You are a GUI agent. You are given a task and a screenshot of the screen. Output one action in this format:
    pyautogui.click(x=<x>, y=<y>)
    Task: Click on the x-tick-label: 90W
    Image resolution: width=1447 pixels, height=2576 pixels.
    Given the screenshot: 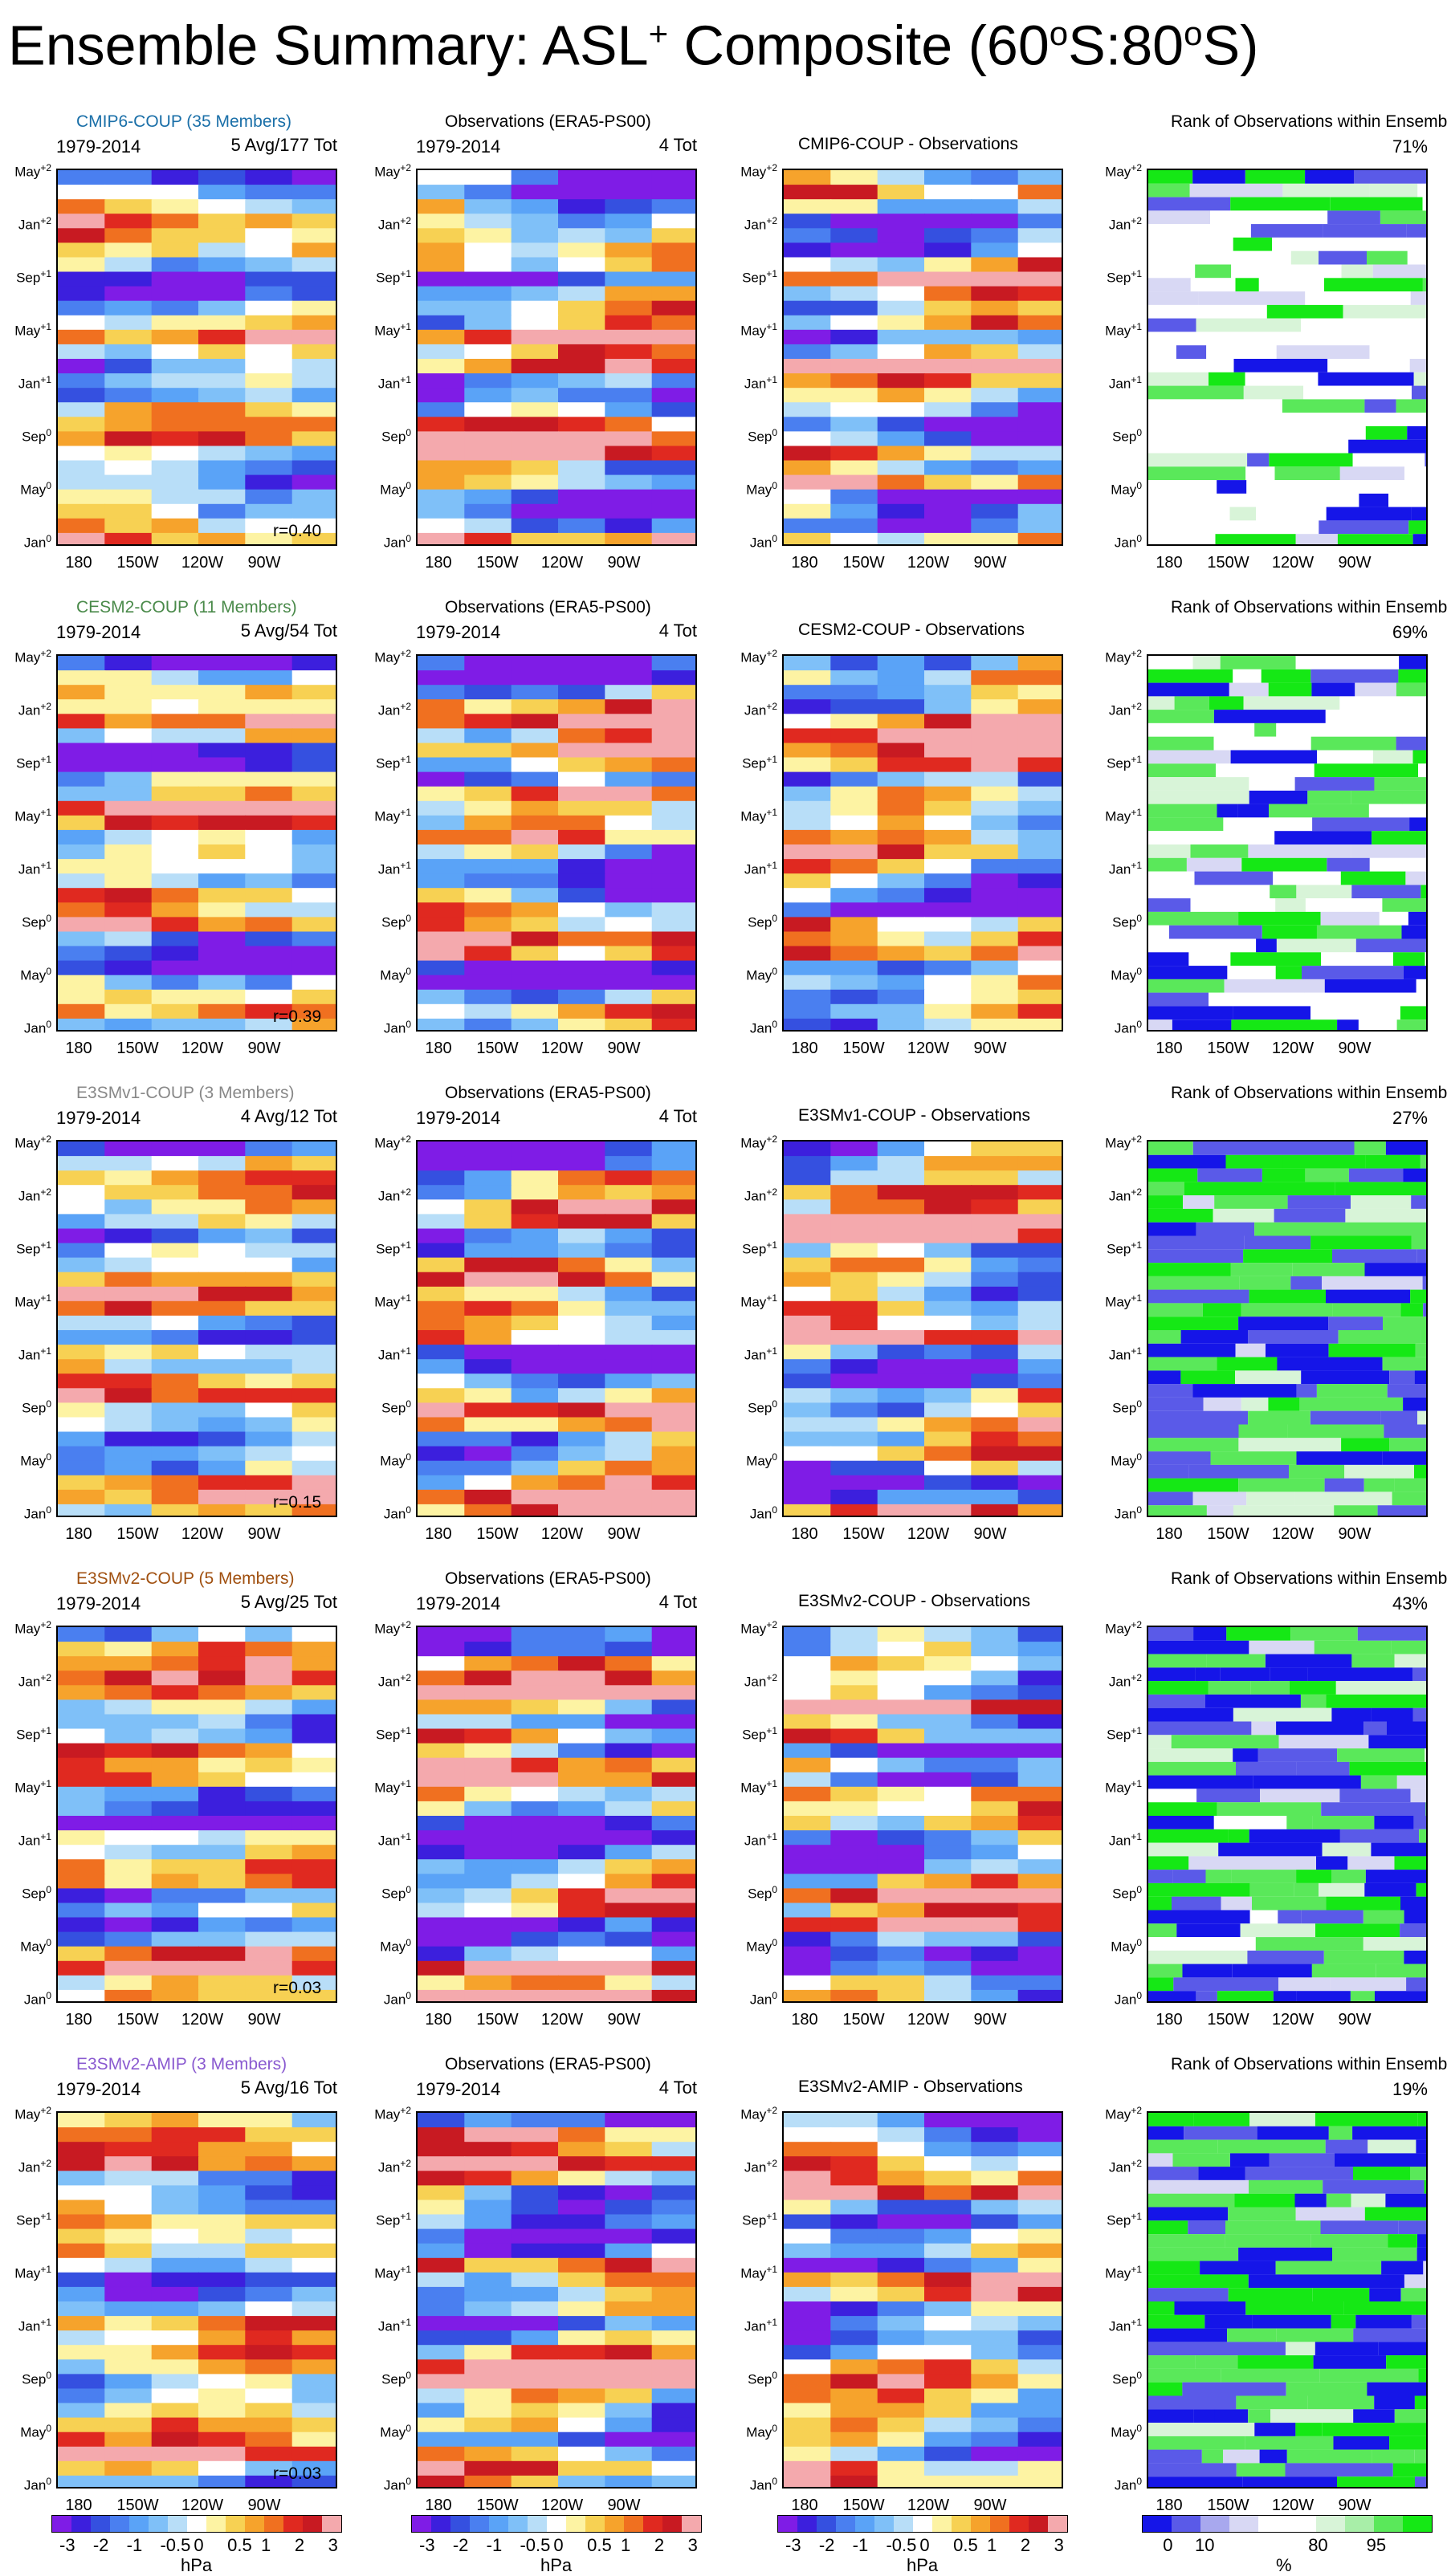 What is the action you would take?
    pyautogui.click(x=264, y=563)
    